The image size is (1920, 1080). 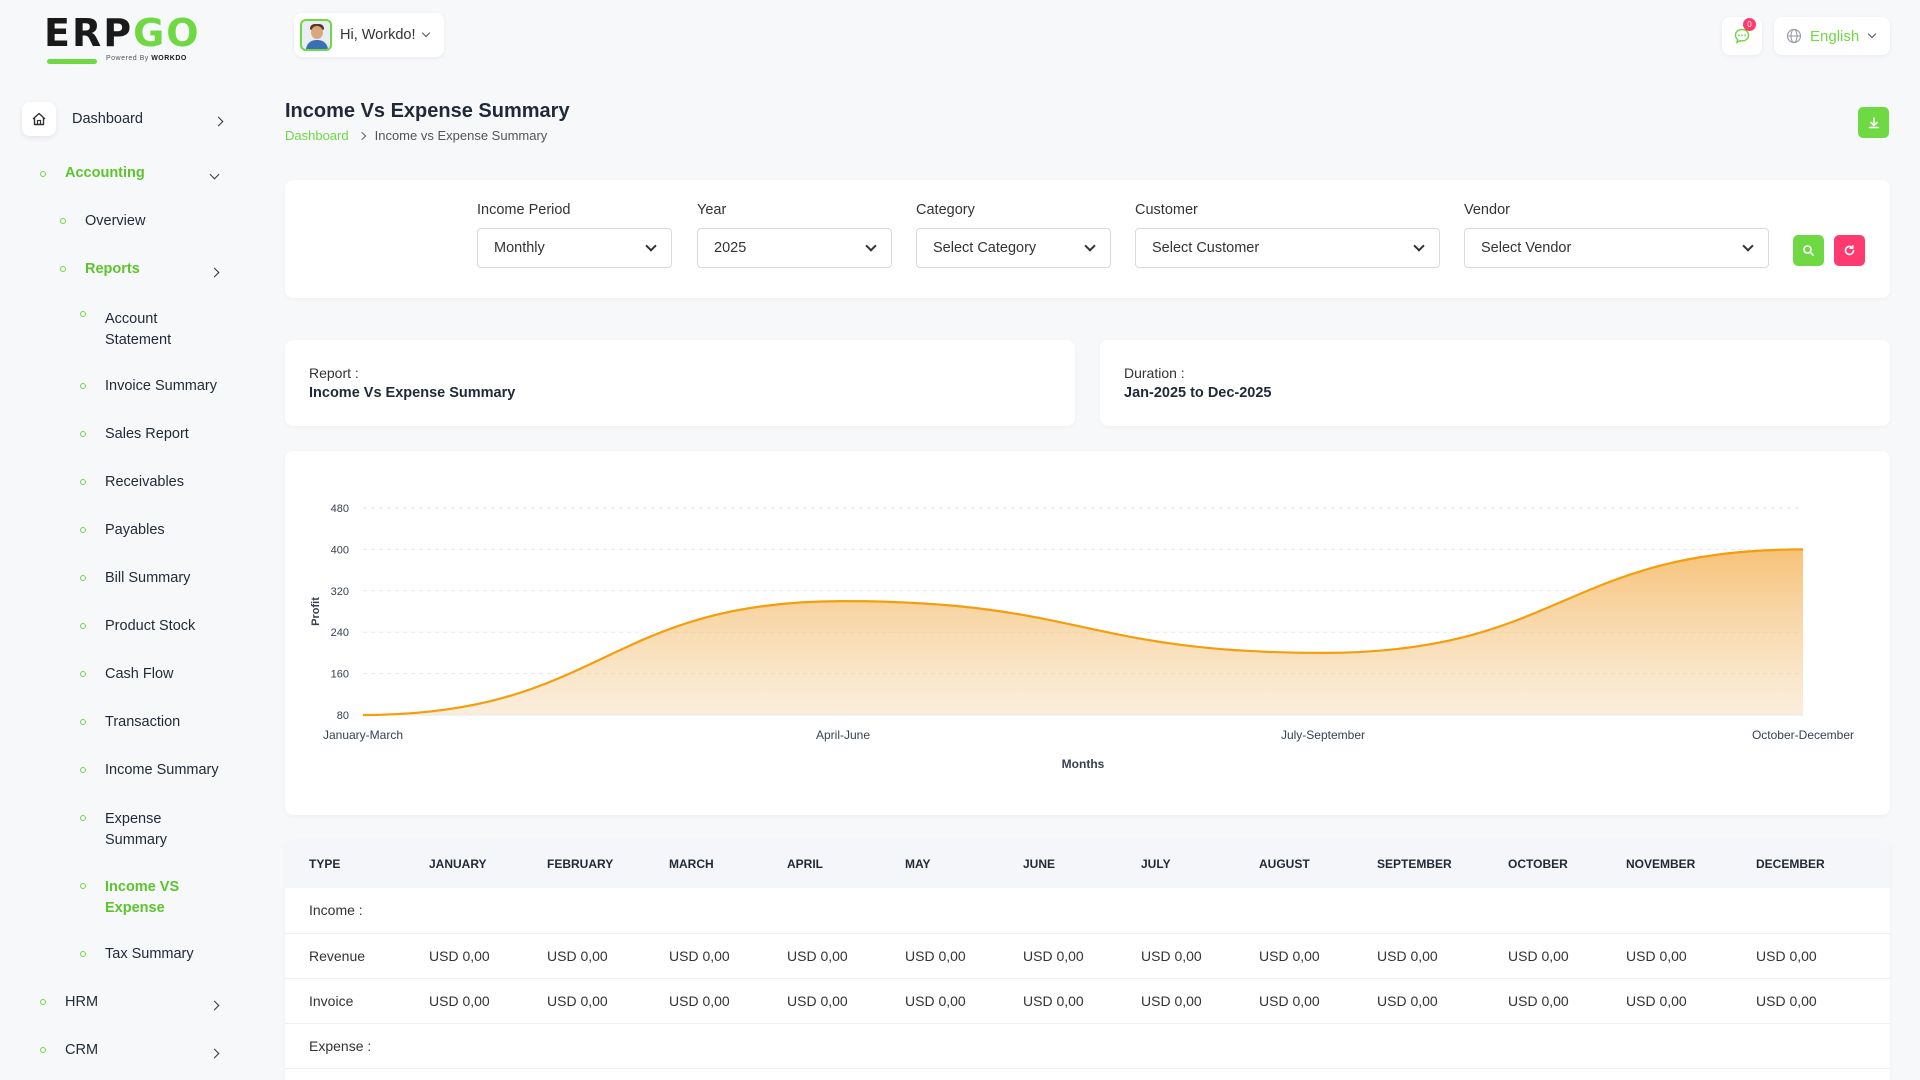 What do you see at coordinates (918, 864) in the screenshot?
I see `column-header: MAY` at bounding box center [918, 864].